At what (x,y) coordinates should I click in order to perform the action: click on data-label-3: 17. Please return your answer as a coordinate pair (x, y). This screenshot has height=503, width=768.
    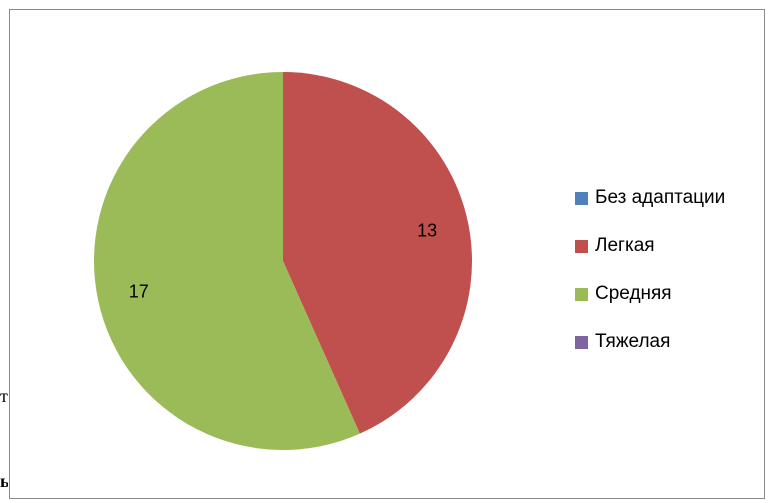
    Looking at the image, I should click on (139, 292).